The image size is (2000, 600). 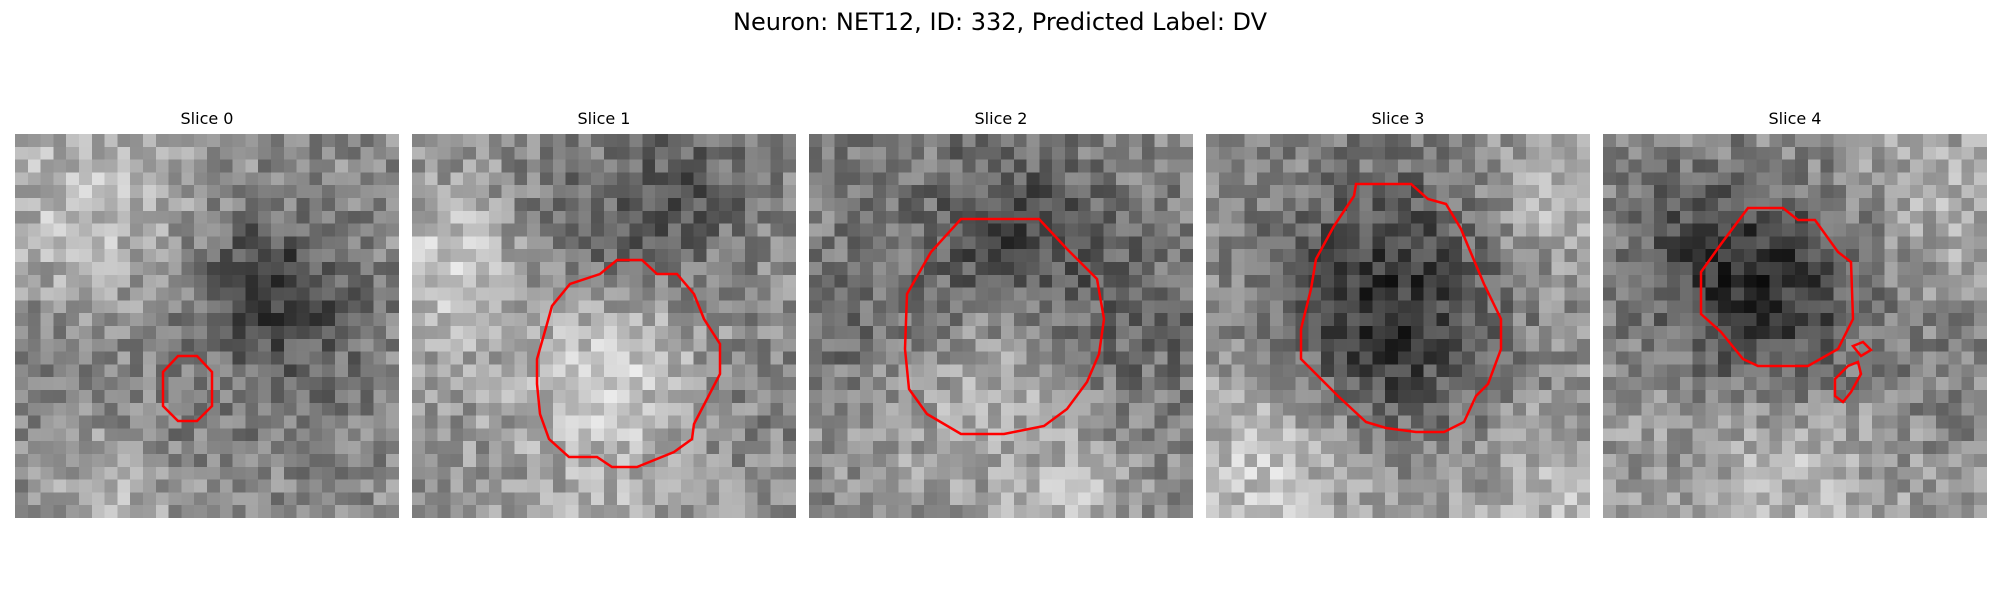 What do you see at coordinates (1001, 118) in the screenshot?
I see `slice-title: Slice 2` at bounding box center [1001, 118].